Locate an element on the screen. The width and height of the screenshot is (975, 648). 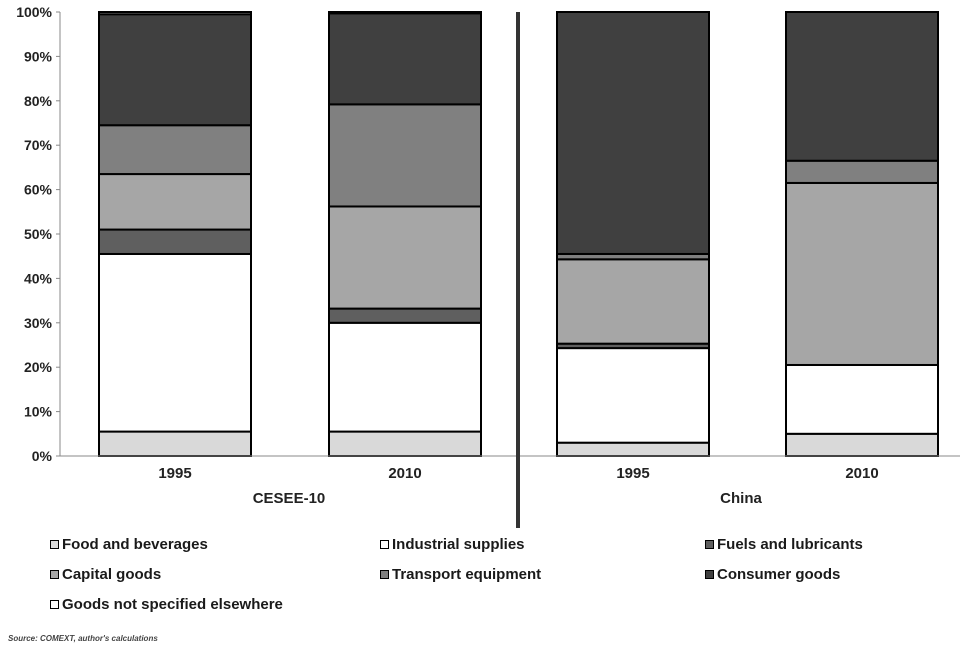
y-tick-label: 100% is located at coordinates (34, 12).